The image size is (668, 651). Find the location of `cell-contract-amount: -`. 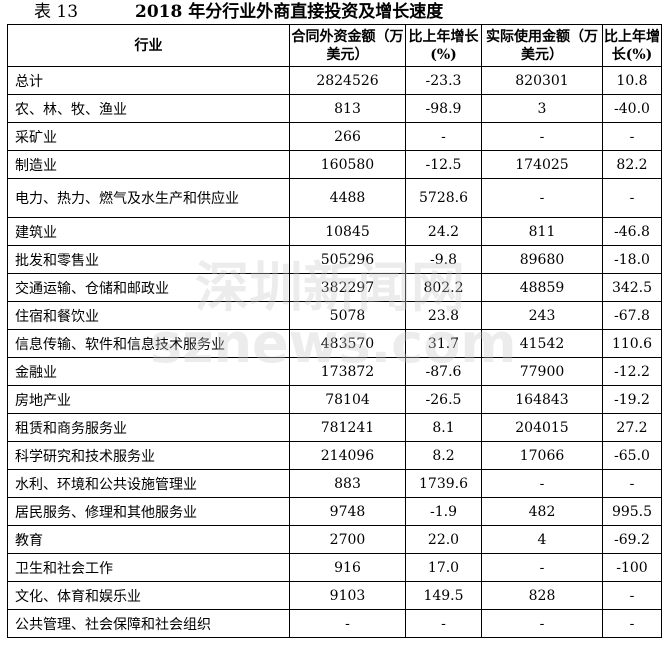

cell-contract-amount: - is located at coordinates (347, 623).